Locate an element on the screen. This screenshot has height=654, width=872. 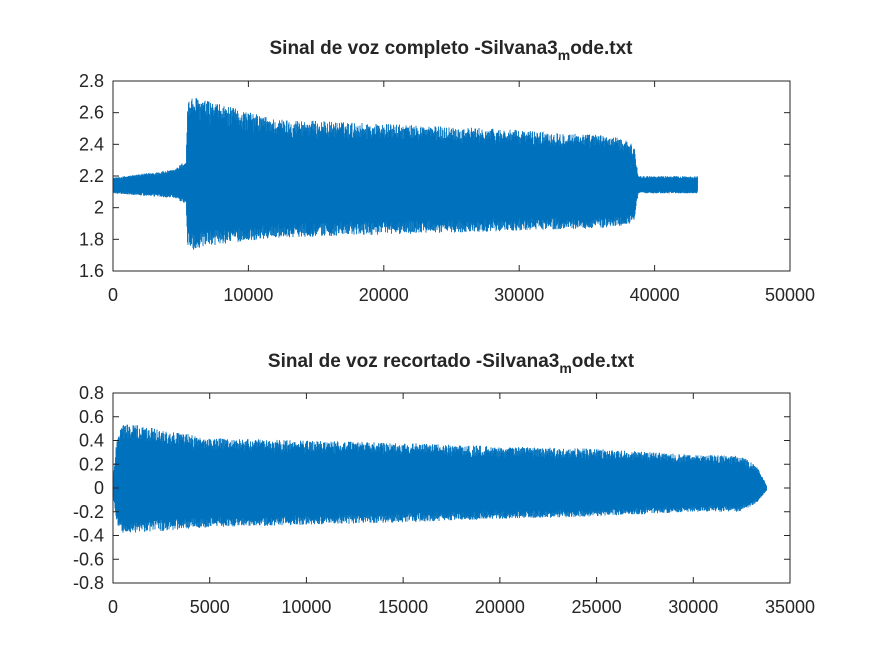
y-tick-label: 2.8 is located at coordinates (91, 81).